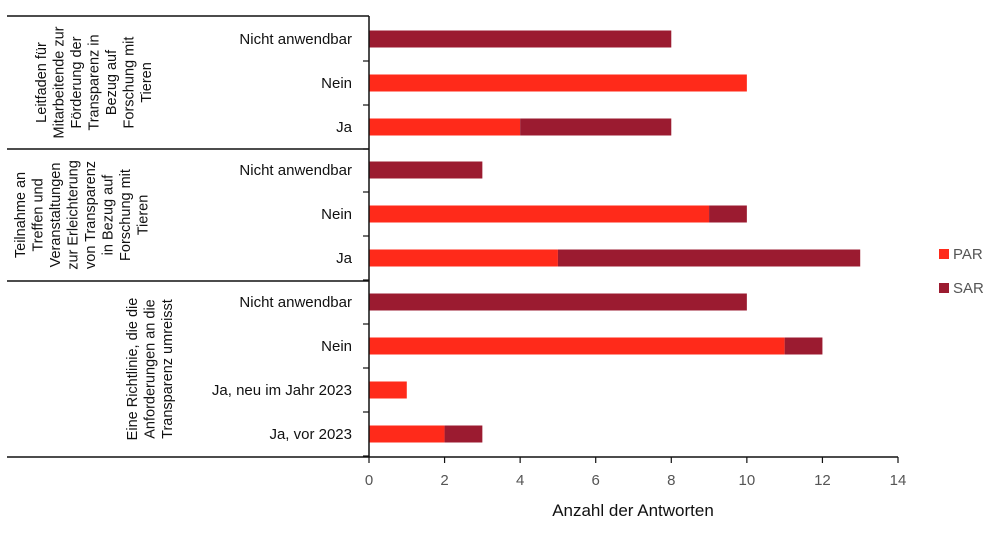 This screenshot has height=542, width=1000. Describe the element at coordinates (168, 369) in the screenshot. I see `group-label-line: Transparenz umreisst` at that location.